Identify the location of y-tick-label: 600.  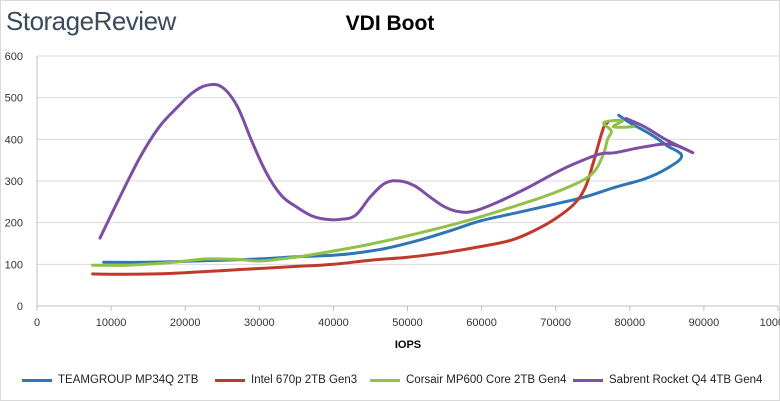
(14, 57).